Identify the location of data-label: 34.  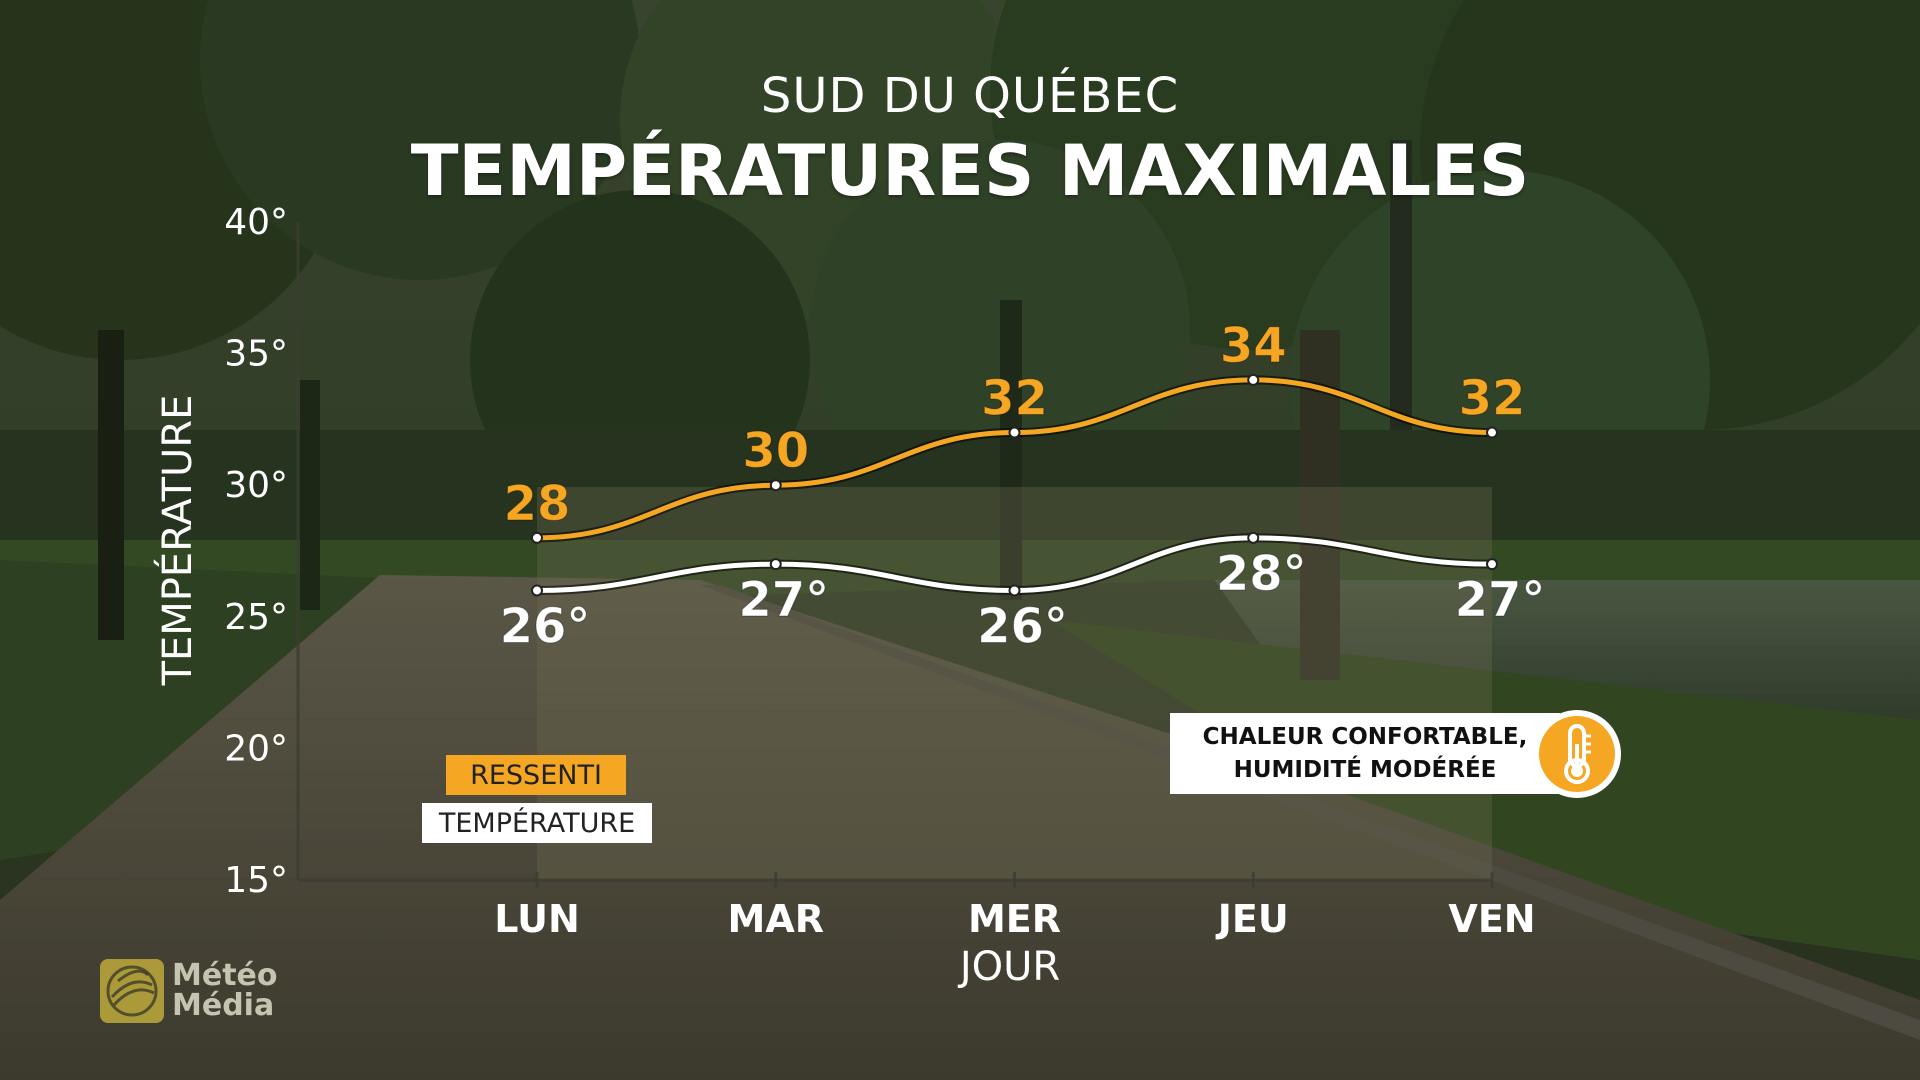
(1253, 346).